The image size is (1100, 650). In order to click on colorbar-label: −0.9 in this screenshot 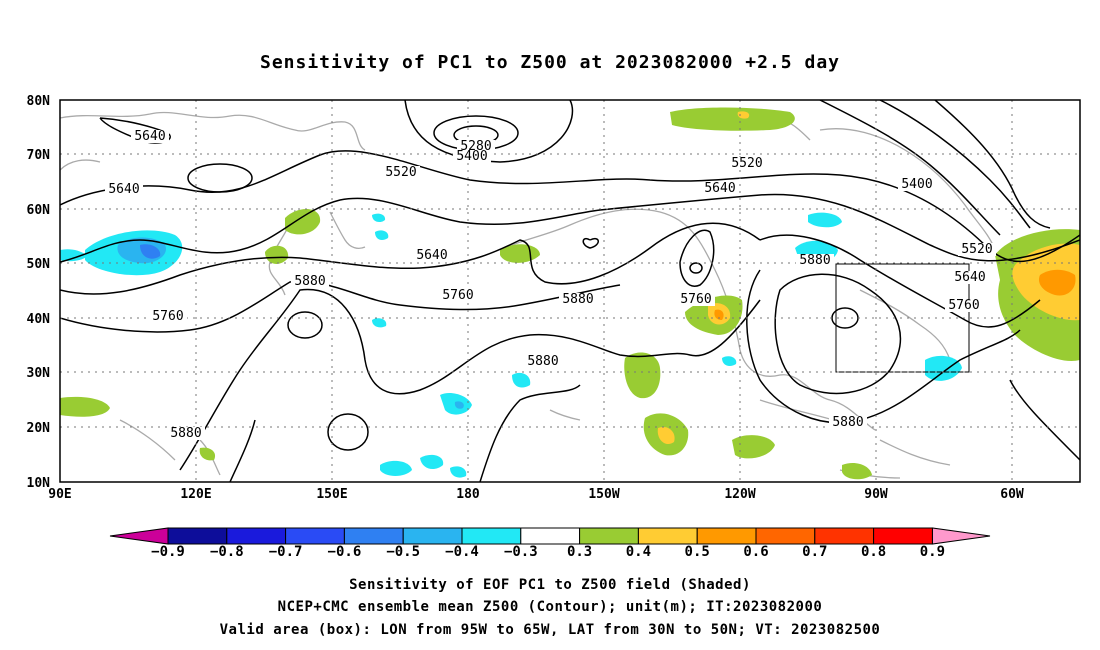, I will do `click(168, 552)`.